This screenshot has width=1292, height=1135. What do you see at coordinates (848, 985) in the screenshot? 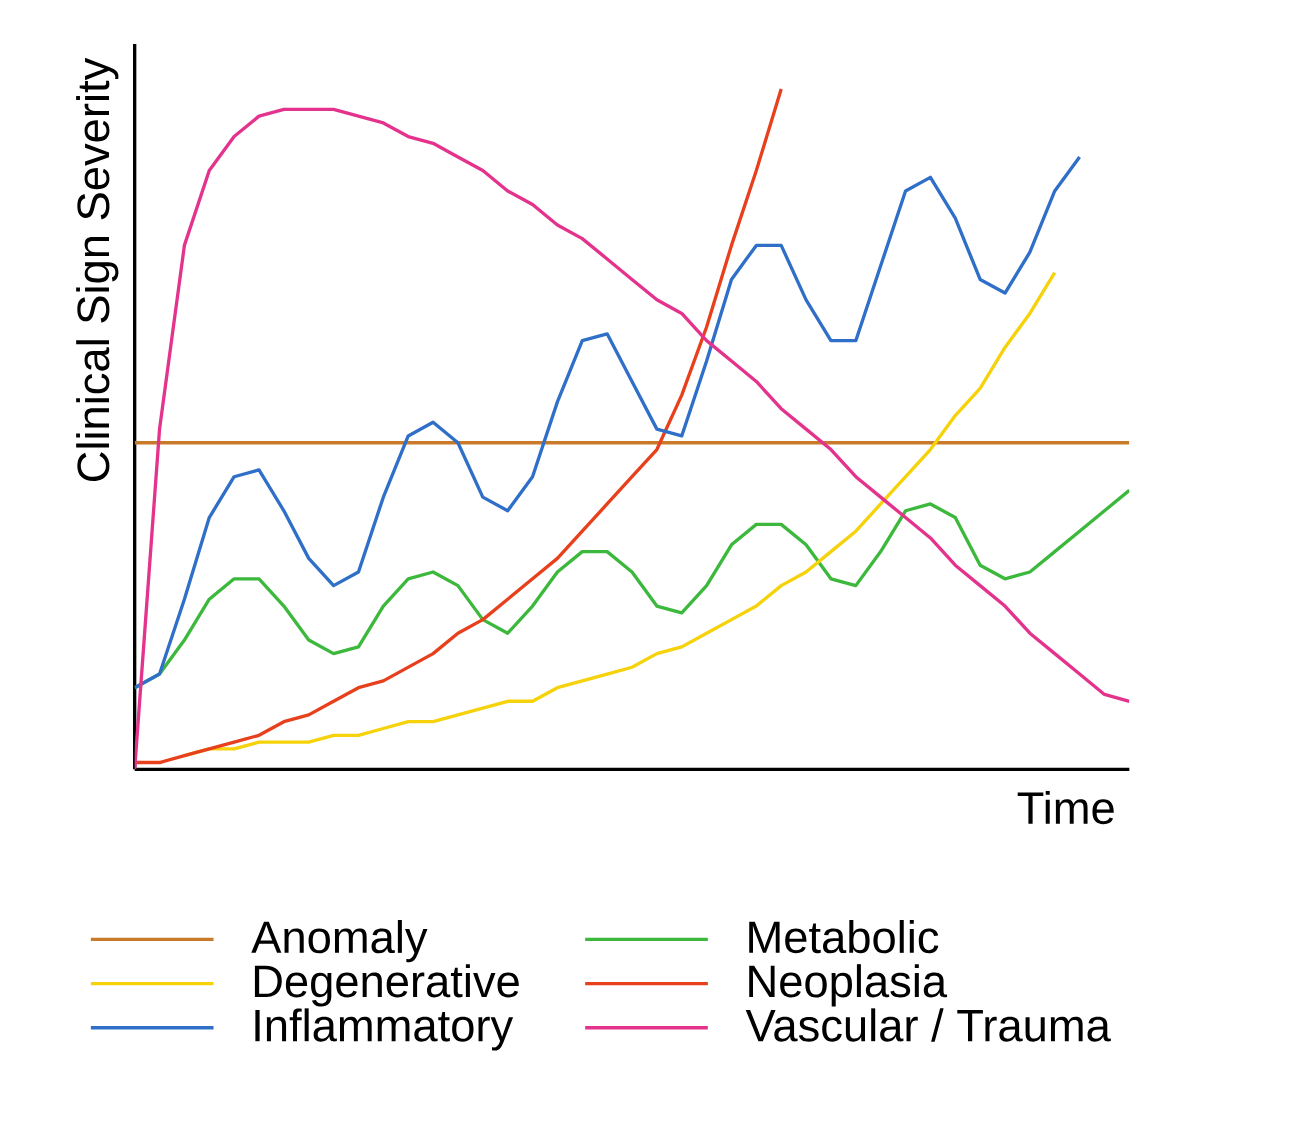
I see `legend-label: Neoplasia` at bounding box center [848, 985].